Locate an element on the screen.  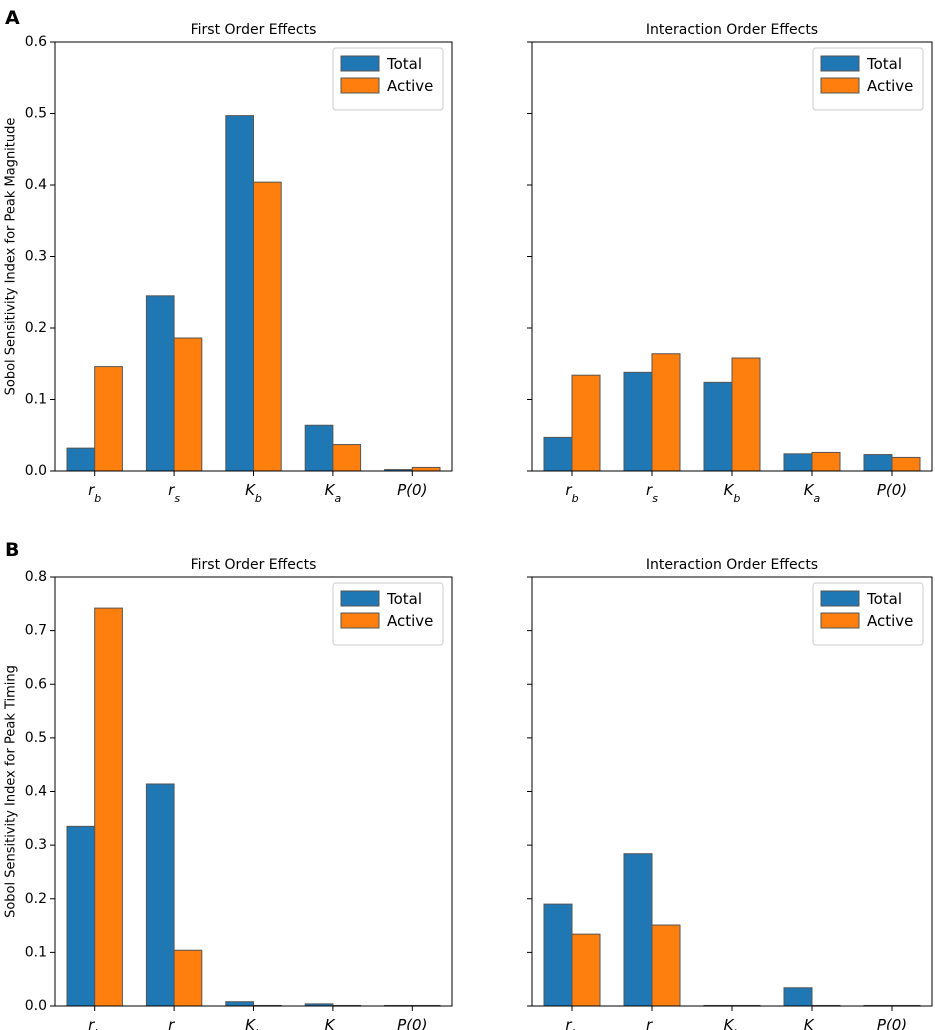
chart-3-xtick-label-3: Ka is located at coordinates (812, 1023).